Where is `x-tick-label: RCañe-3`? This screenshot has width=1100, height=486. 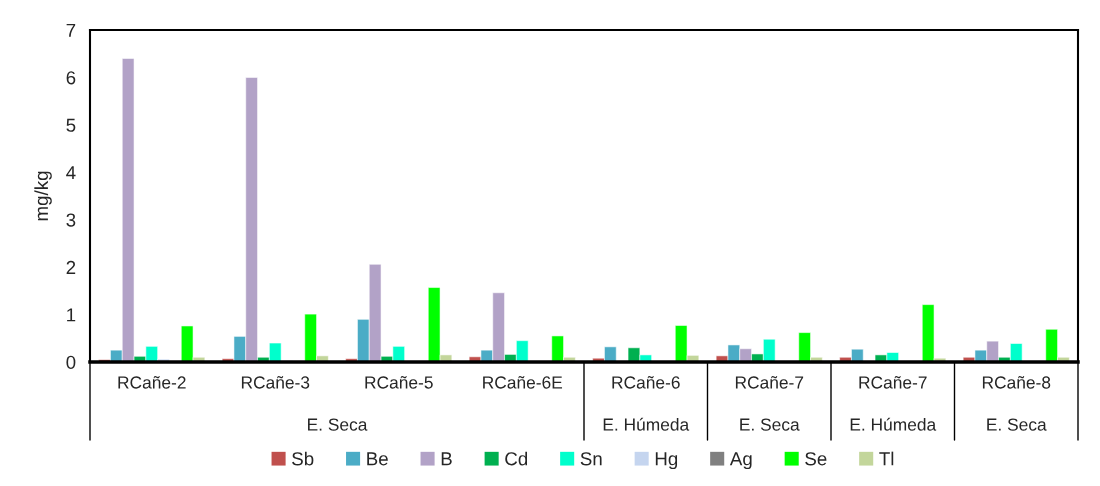 x-tick-label: RCañe-3 is located at coordinates (275, 382).